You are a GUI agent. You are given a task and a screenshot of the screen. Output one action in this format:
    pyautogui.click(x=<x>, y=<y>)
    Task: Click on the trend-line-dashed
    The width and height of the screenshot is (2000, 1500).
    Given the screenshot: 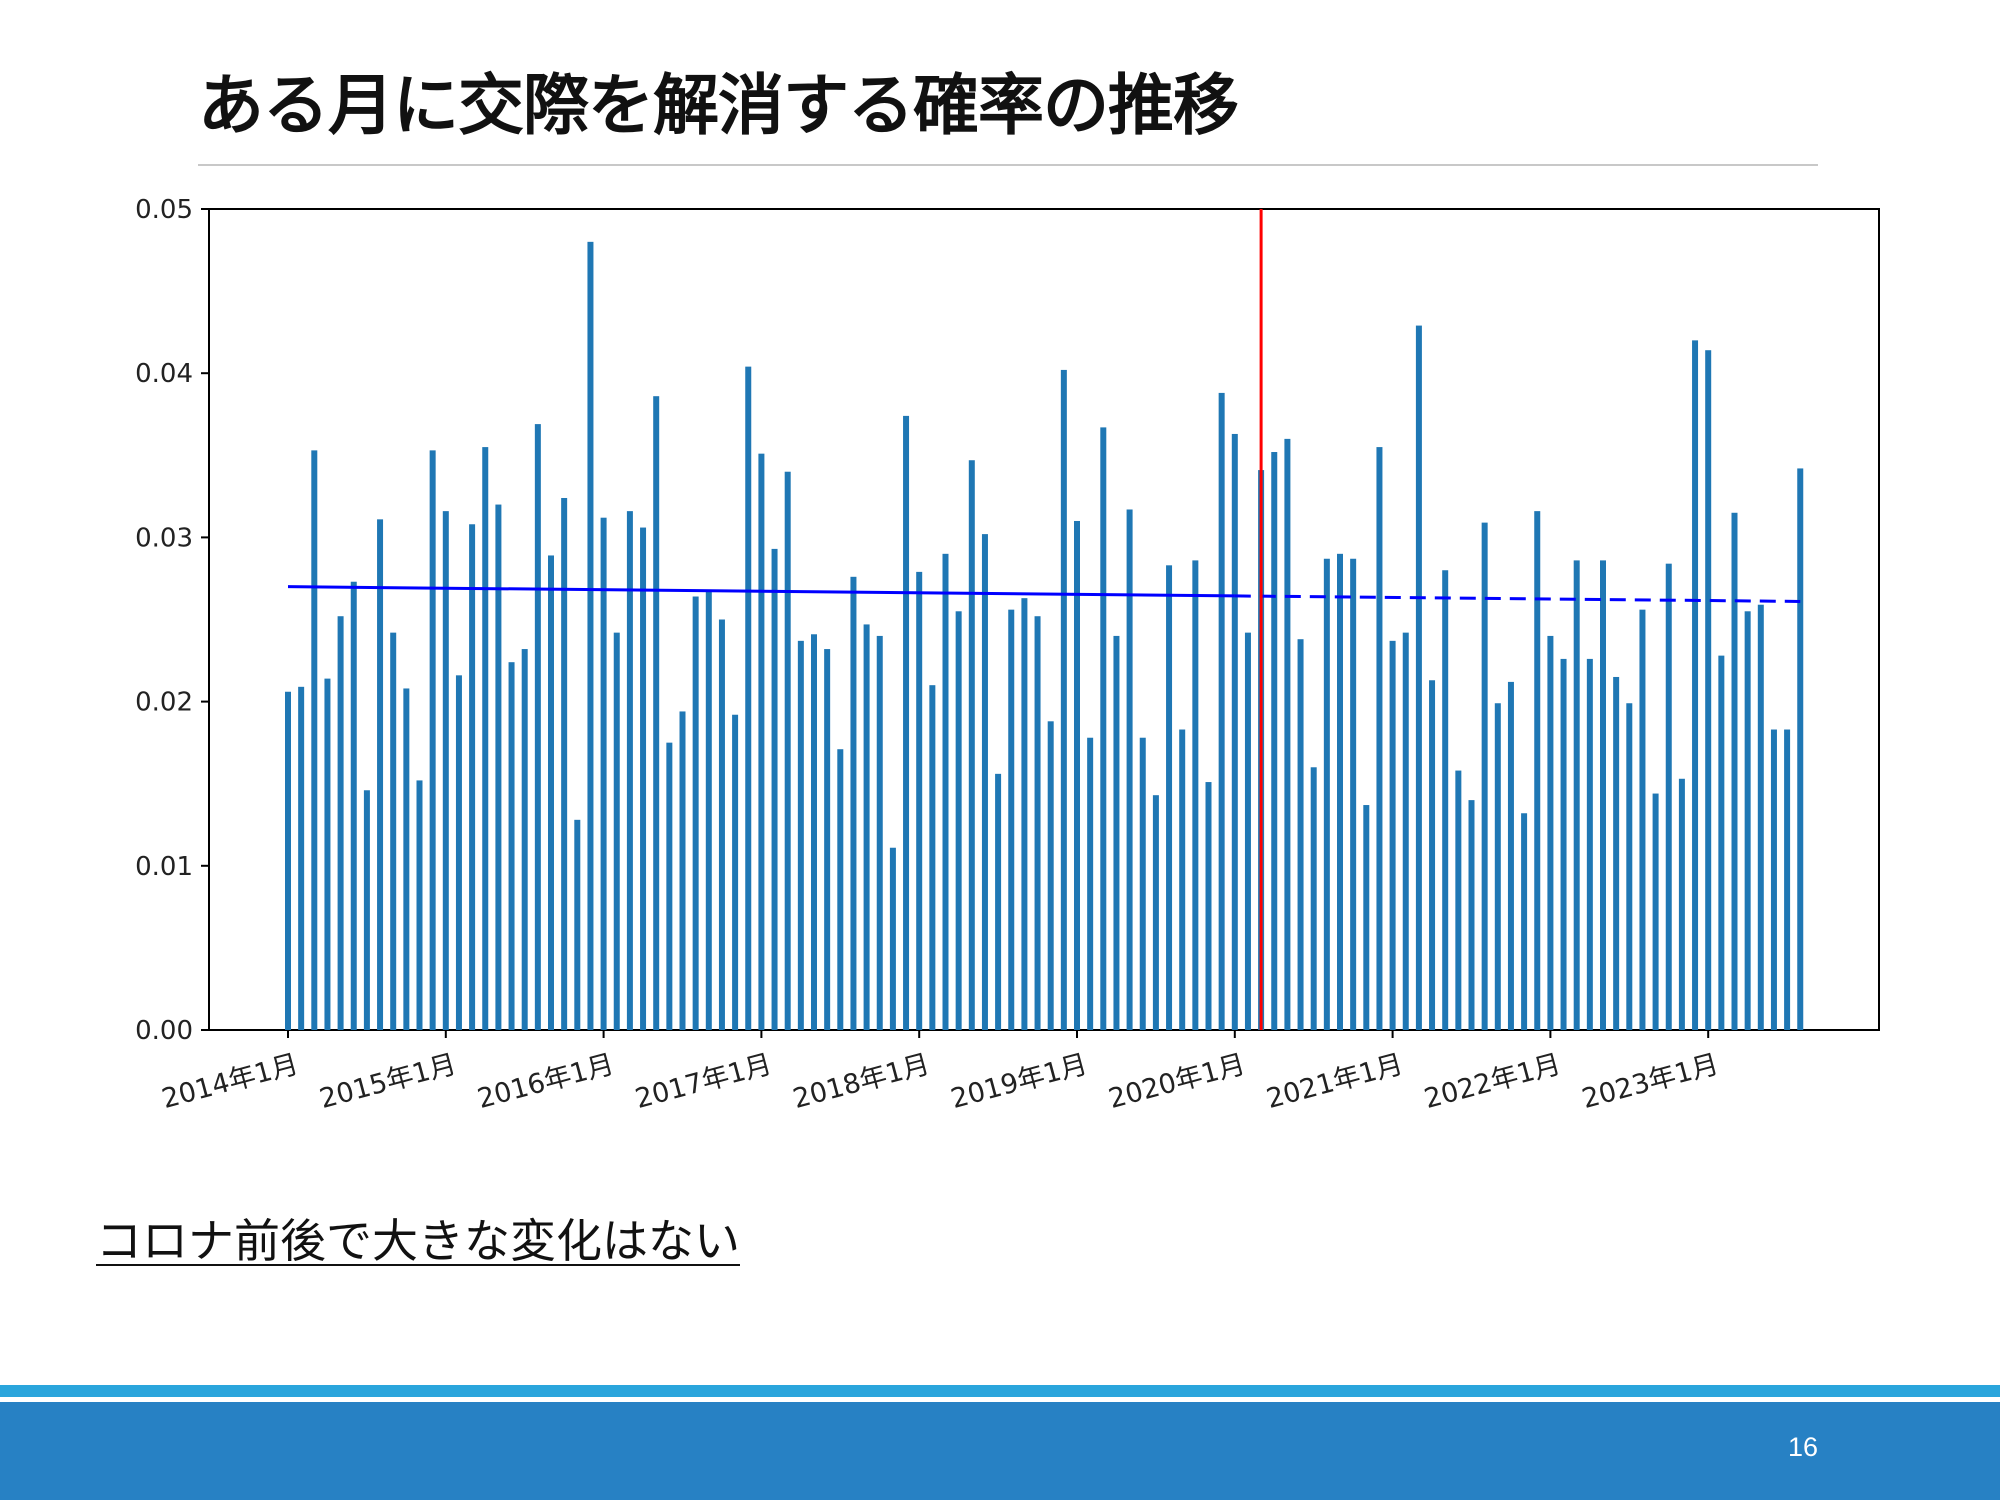 What is the action you would take?
    pyautogui.click(x=1517, y=598)
    